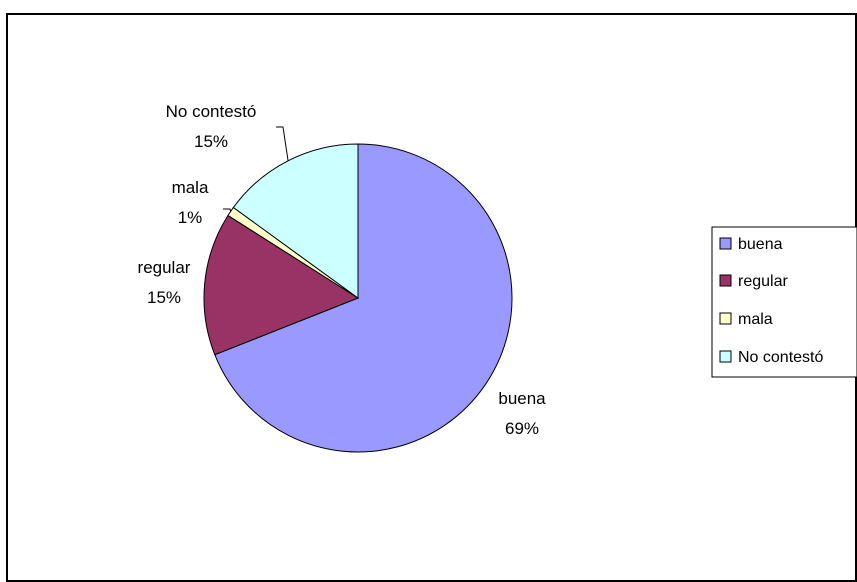  I want to click on label-no-contesto-category: No contestó, so click(211, 111).